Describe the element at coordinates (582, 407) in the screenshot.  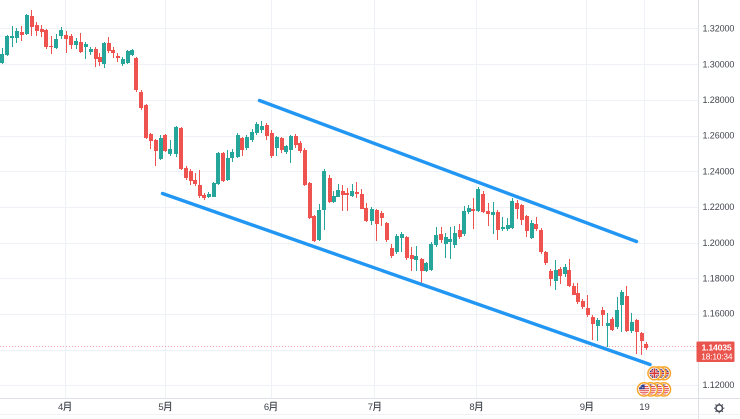
I see `svg-text: 9` at that location.